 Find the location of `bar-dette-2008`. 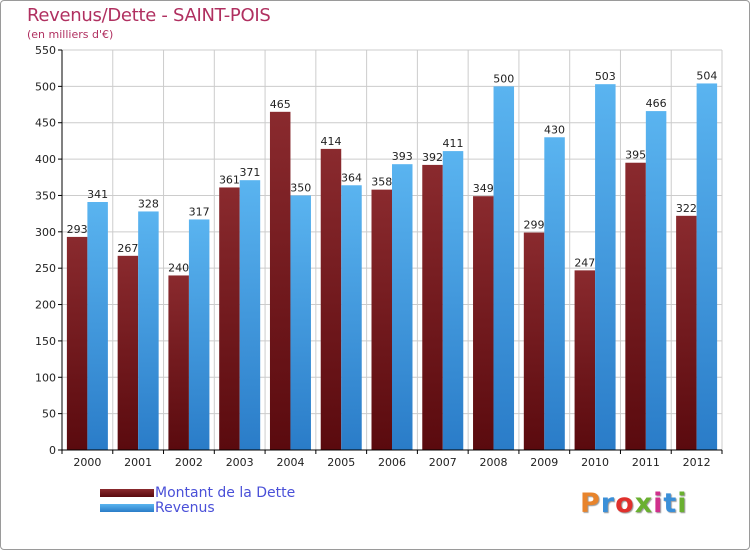

bar-dette-2008 is located at coordinates (483, 323).